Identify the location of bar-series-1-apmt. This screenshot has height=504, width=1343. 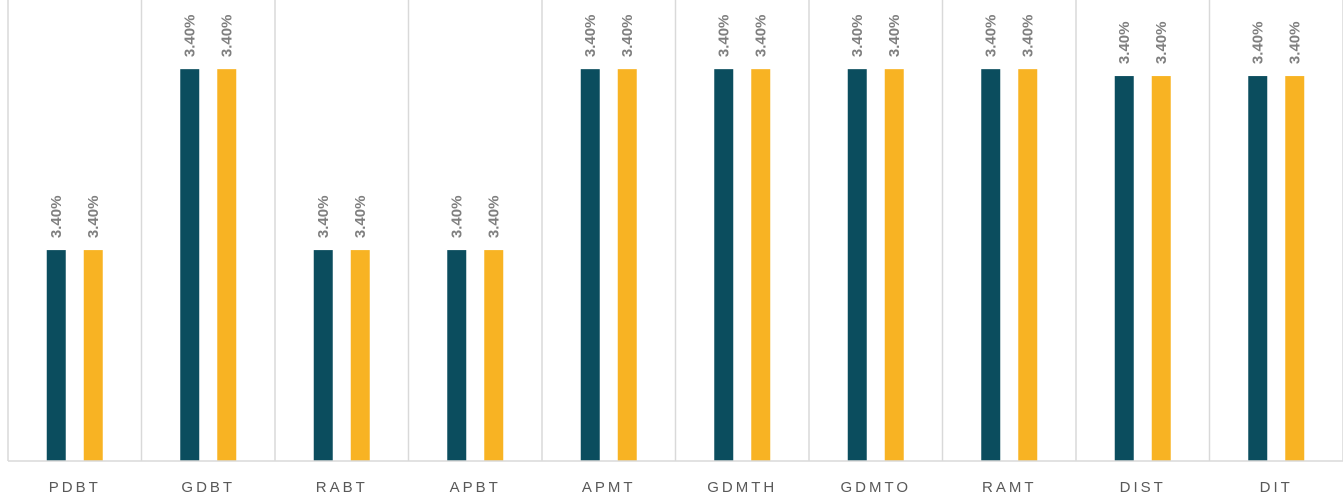
(590, 265).